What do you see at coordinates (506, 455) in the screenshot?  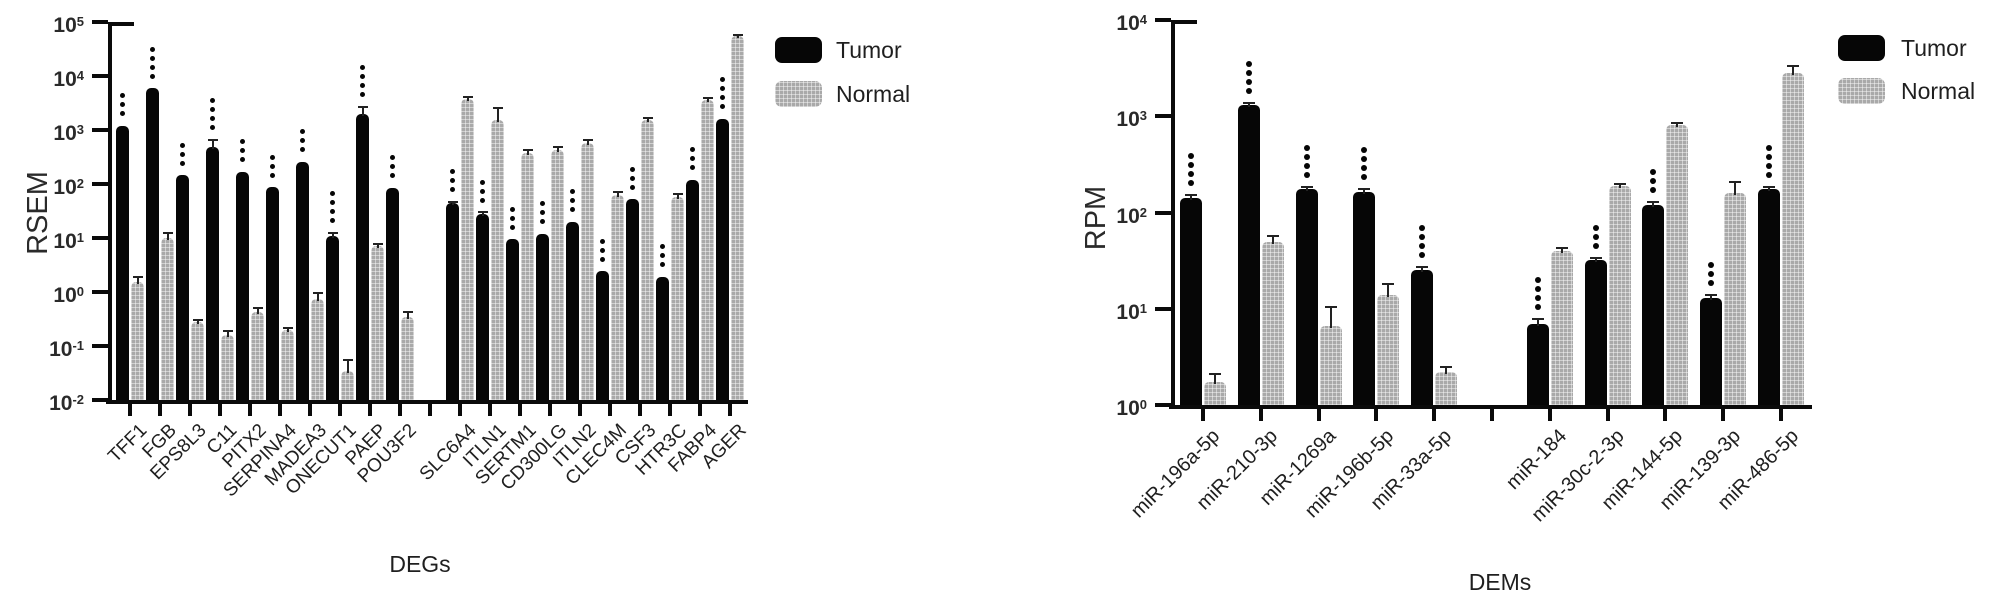 I see `x-category-label: SERTM1` at bounding box center [506, 455].